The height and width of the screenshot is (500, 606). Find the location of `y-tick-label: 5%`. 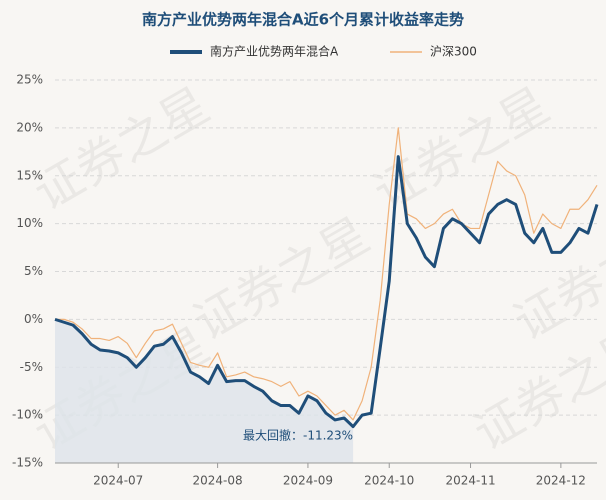

y-tick-label: 5% is located at coordinates (33, 271).